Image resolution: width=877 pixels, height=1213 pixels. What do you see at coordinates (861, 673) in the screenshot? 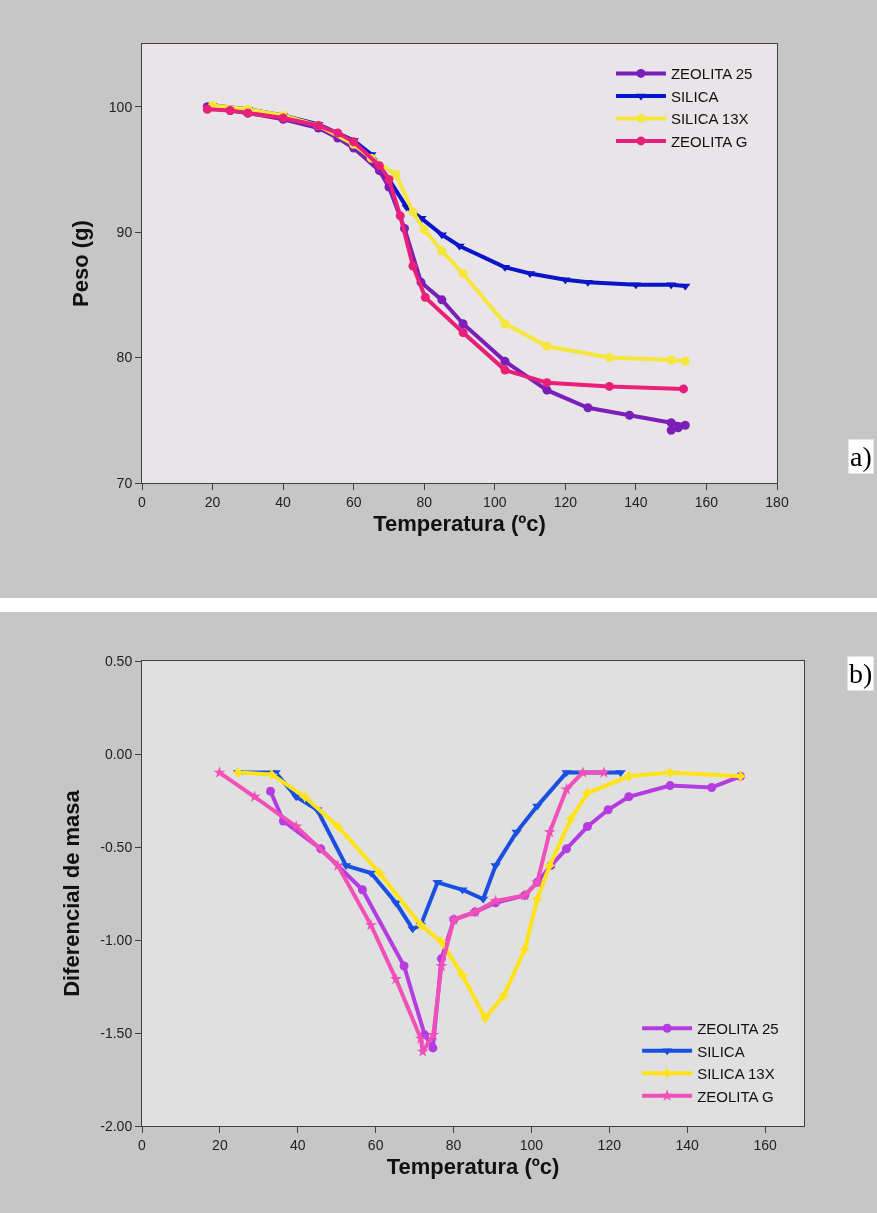
I see `text: b)` at bounding box center [861, 673].